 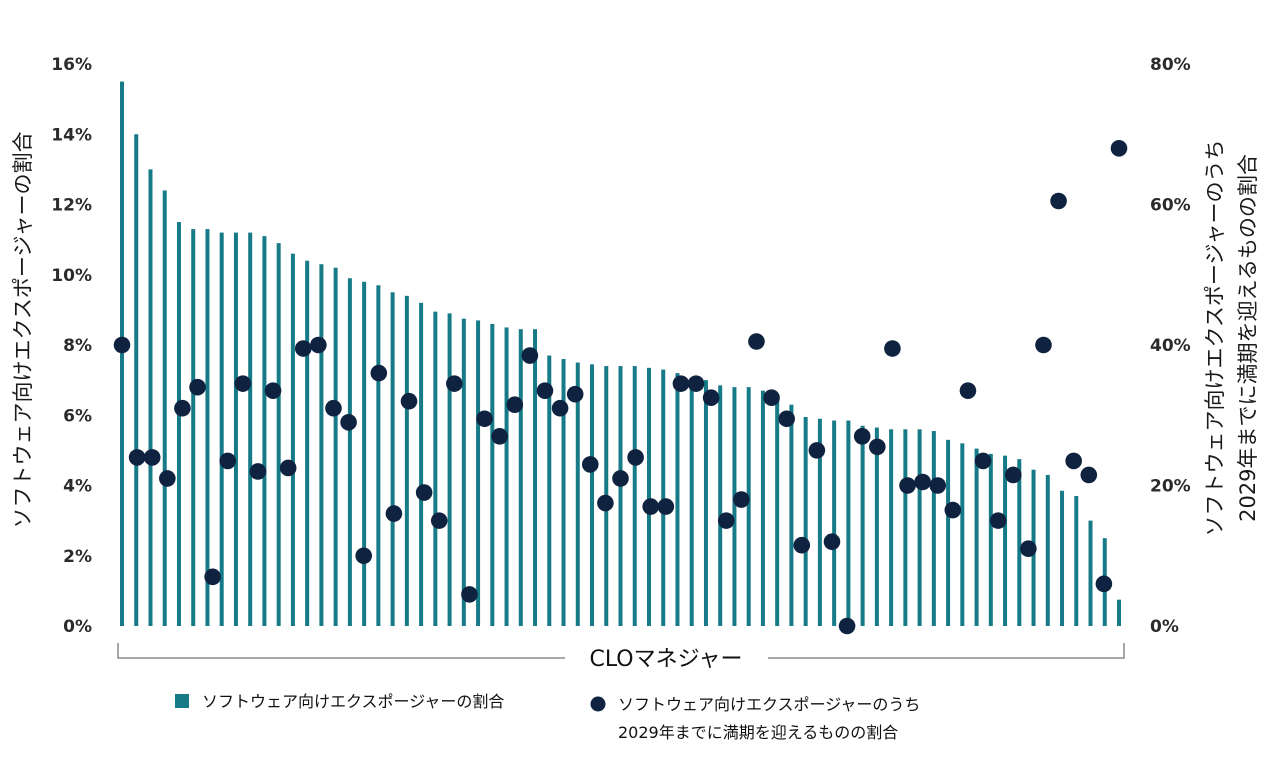 I want to click on left-tick-label: 4%, so click(x=77, y=487).